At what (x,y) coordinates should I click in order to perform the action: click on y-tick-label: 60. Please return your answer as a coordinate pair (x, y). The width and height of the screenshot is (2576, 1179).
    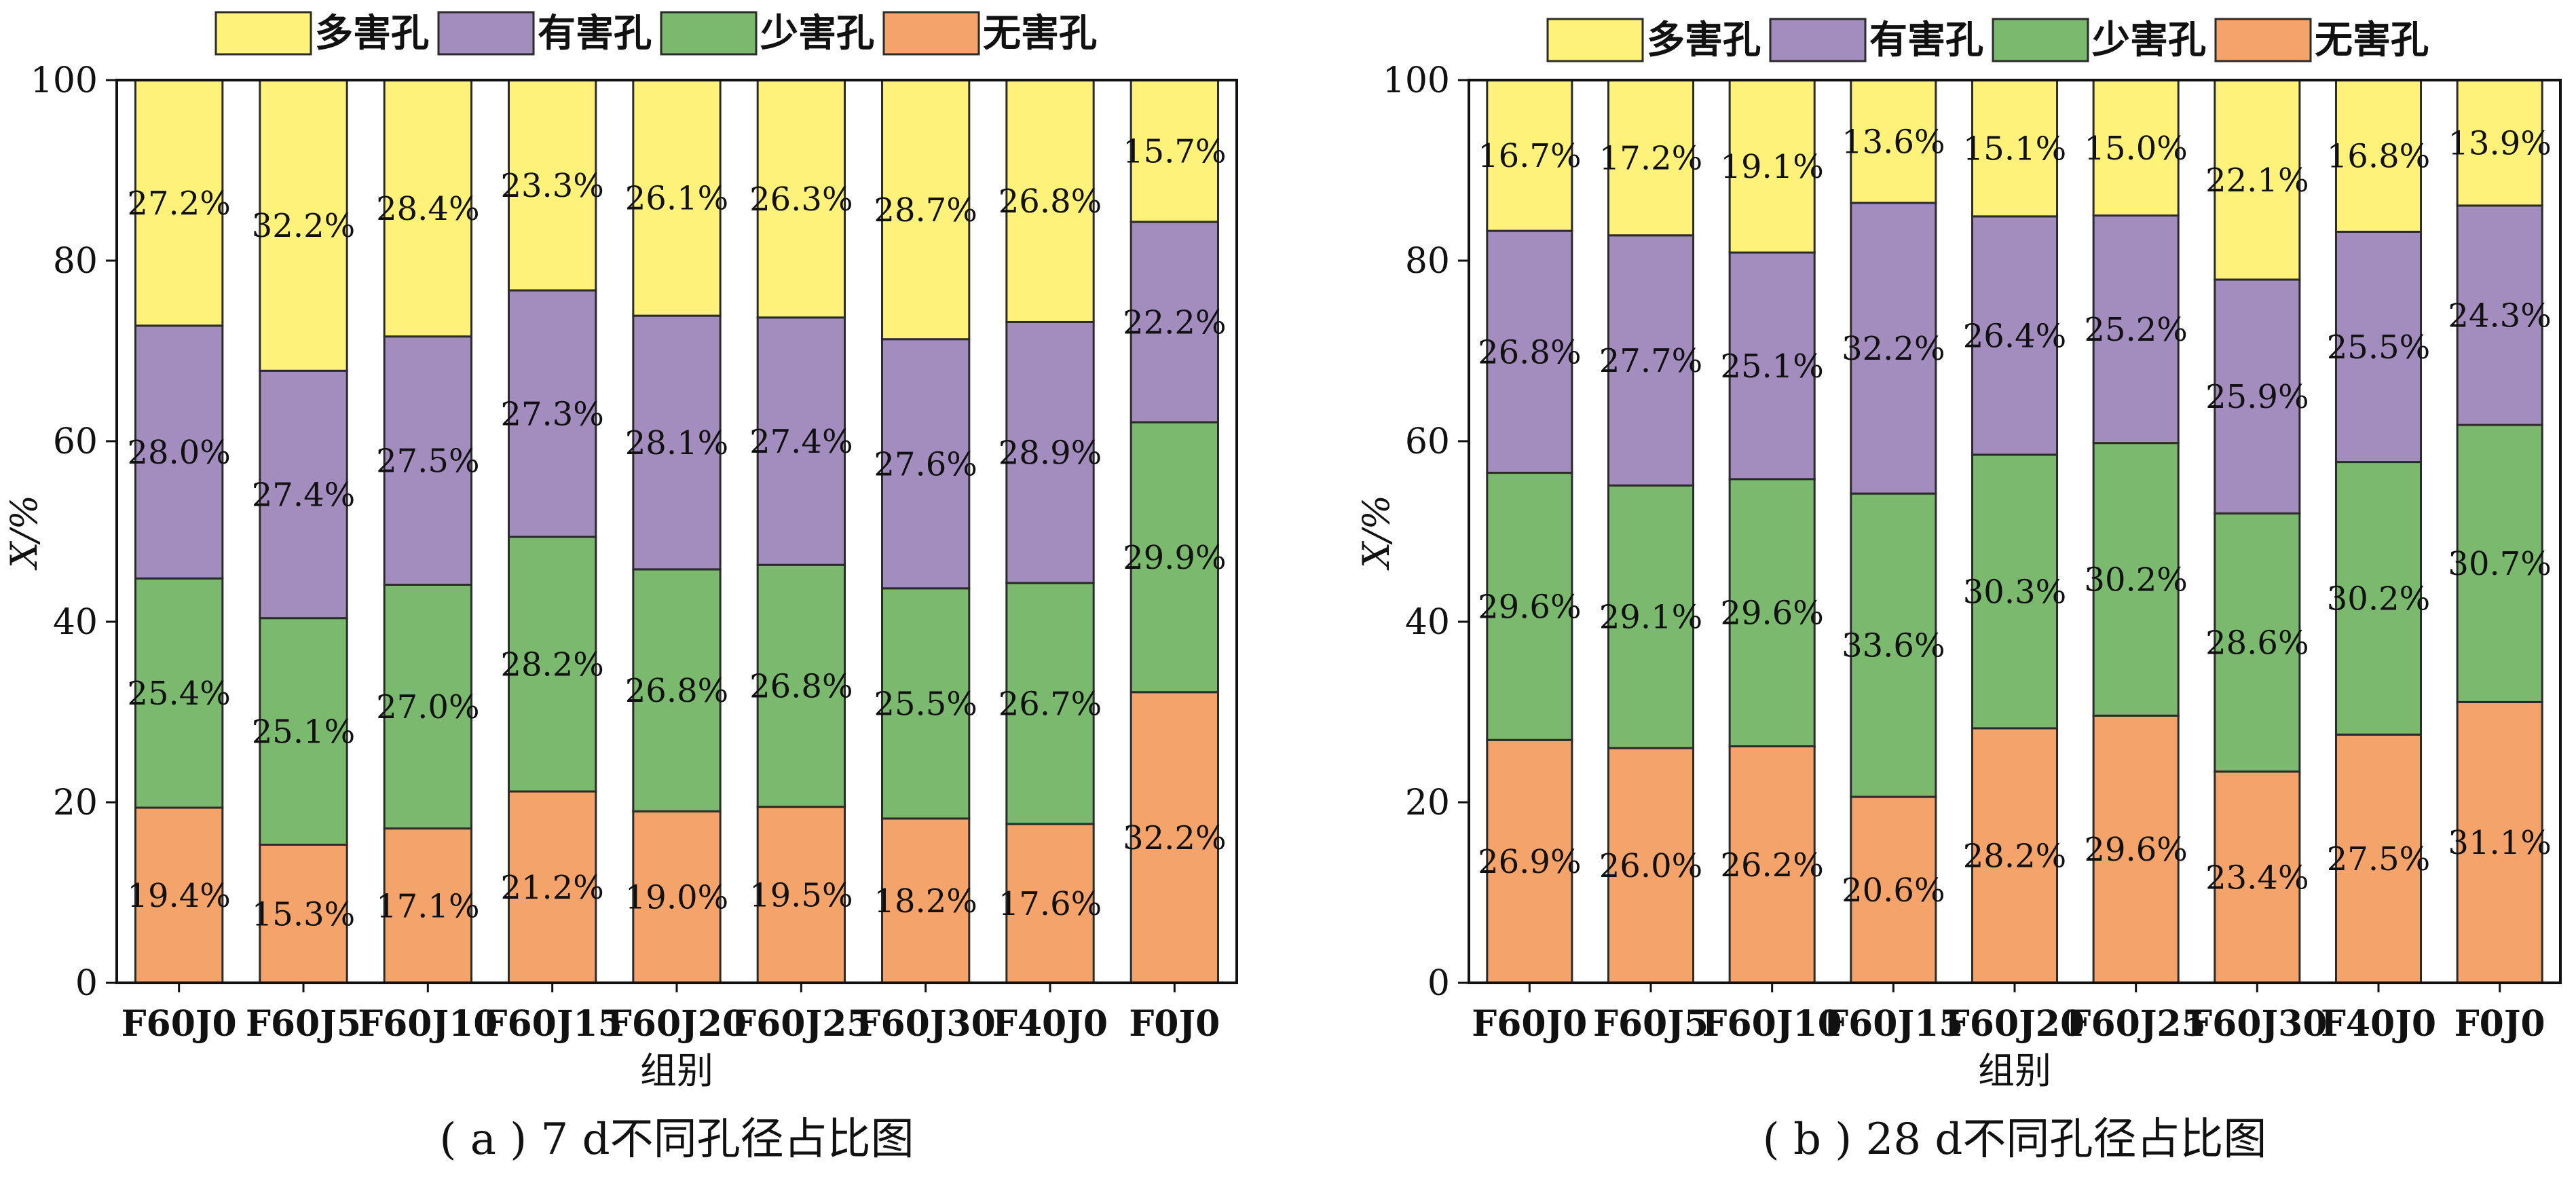
    Looking at the image, I should click on (1428, 442).